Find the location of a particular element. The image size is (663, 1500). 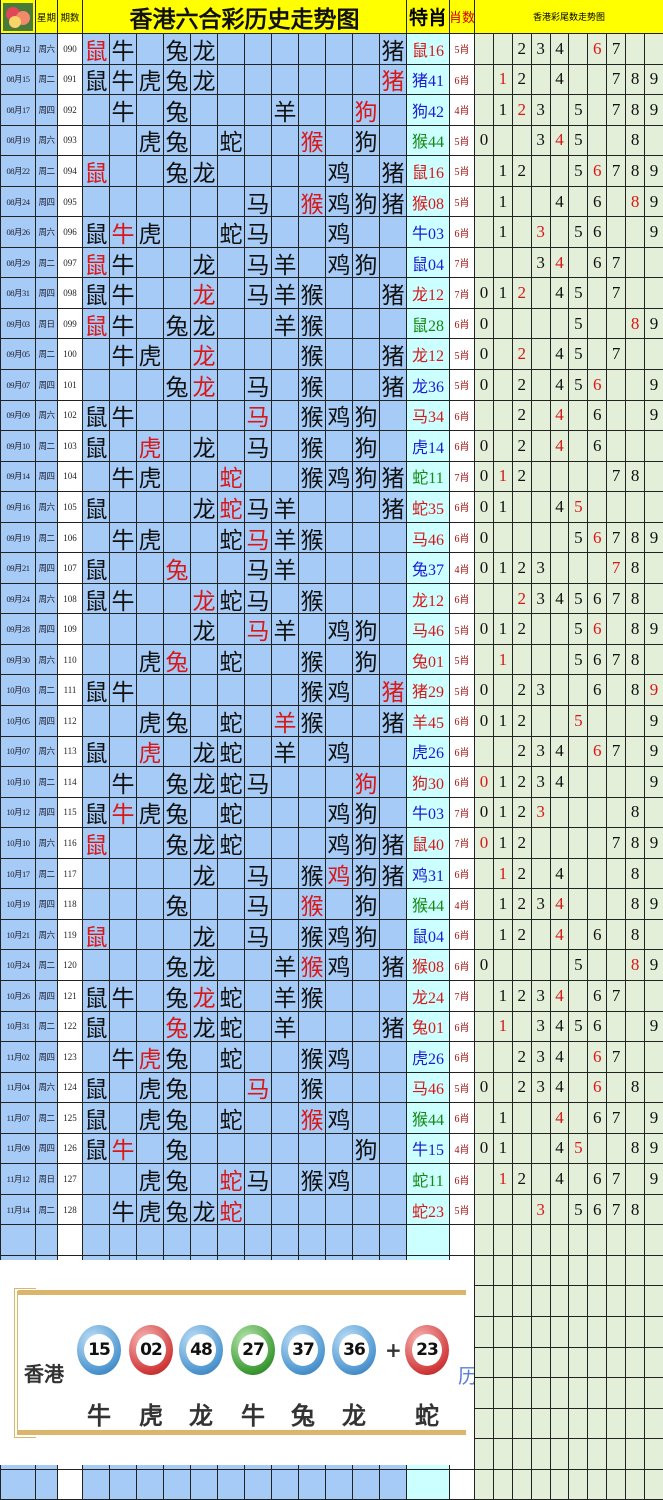

period-cell: 110 is located at coordinates (70, 660).